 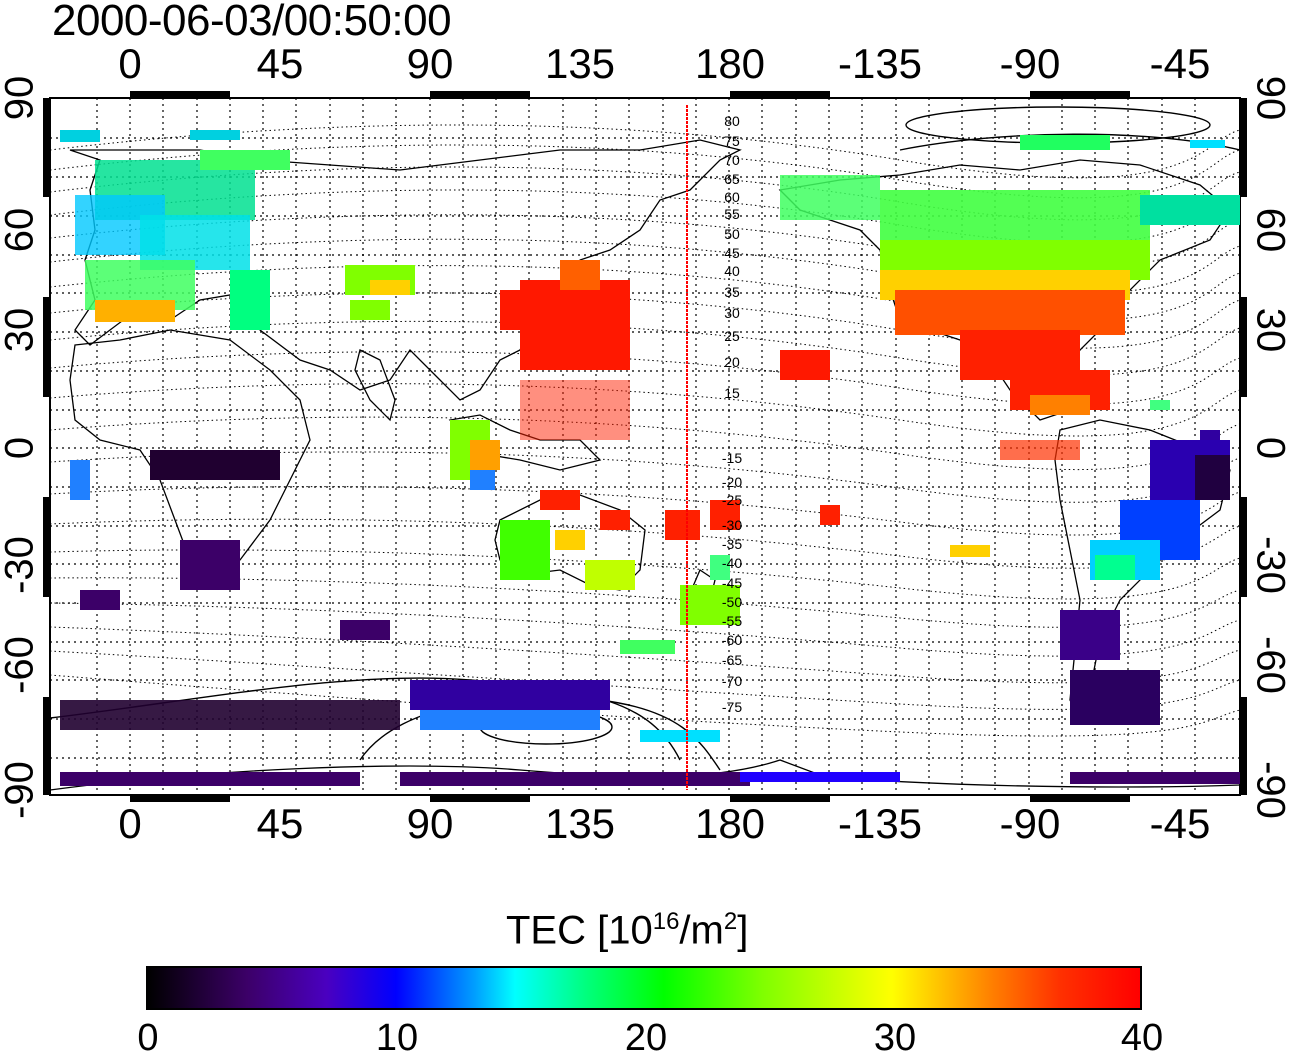 What do you see at coordinates (732, 214) in the screenshot?
I see `contour-label-5: 55` at bounding box center [732, 214].